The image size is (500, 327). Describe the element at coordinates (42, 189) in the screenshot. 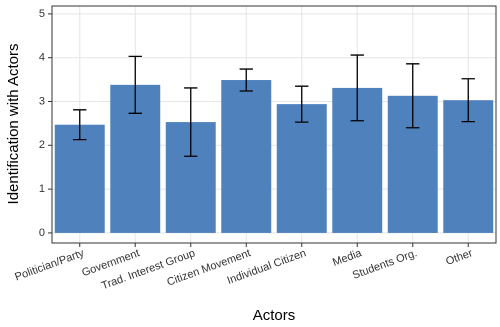

I see `y-tick-label: 1` at that location.